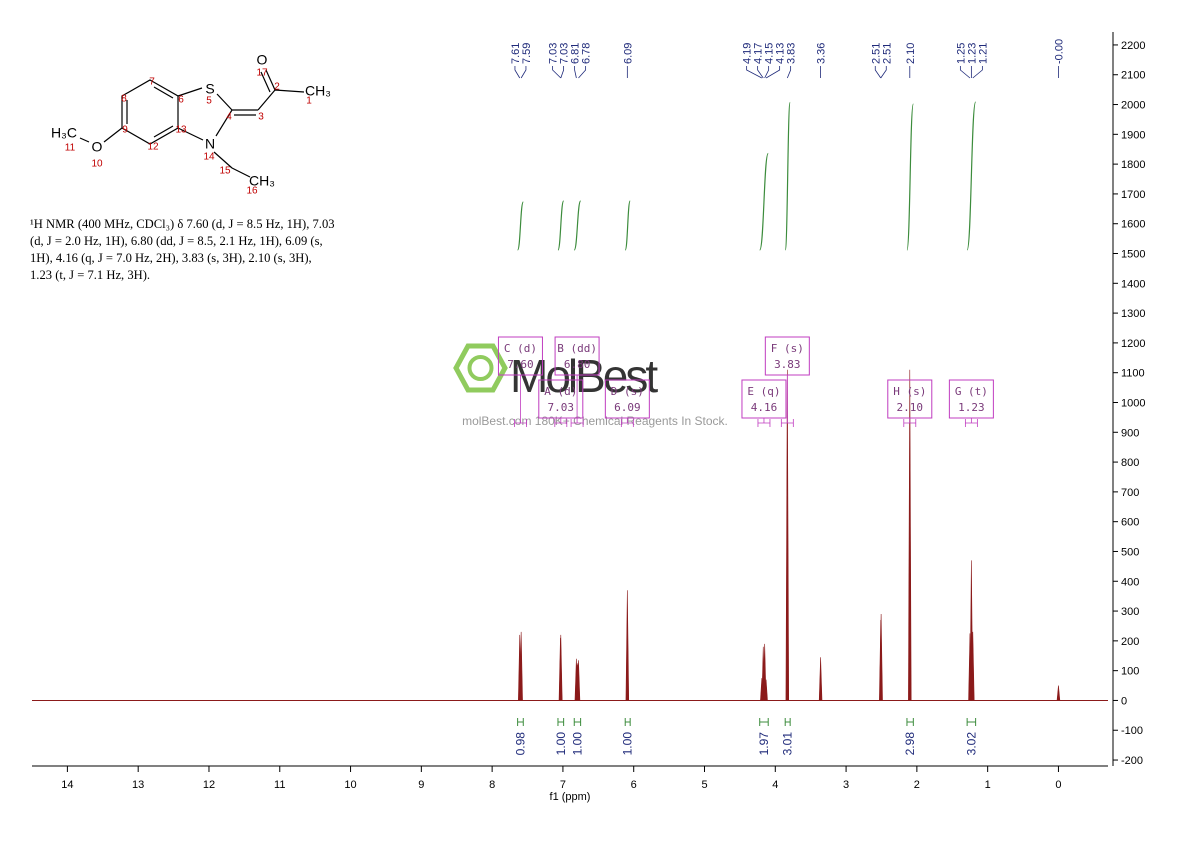 The width and height of the screenshot is (1190, 841). I want to click on integral-label: 3.02, so click(971, 744).